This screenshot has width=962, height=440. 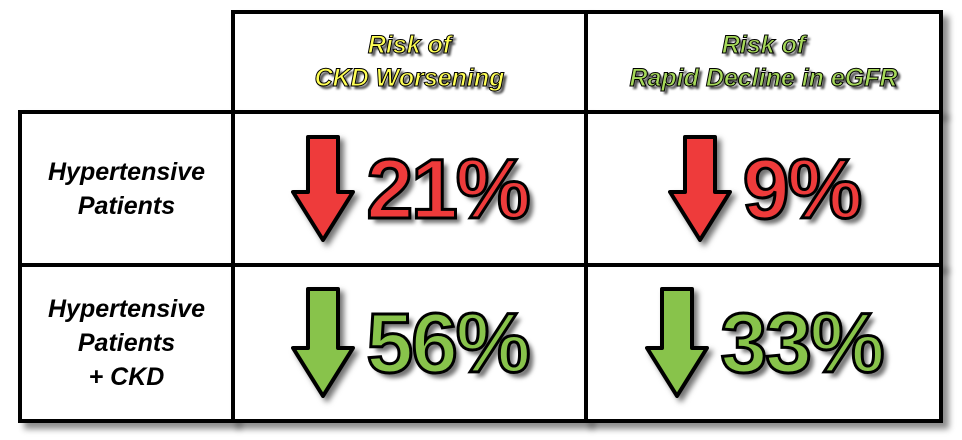 What do you see at coordinates (448, 188) in the screenshot?
I see `value-r1c1: 21%` at bounding box center [448, 188].